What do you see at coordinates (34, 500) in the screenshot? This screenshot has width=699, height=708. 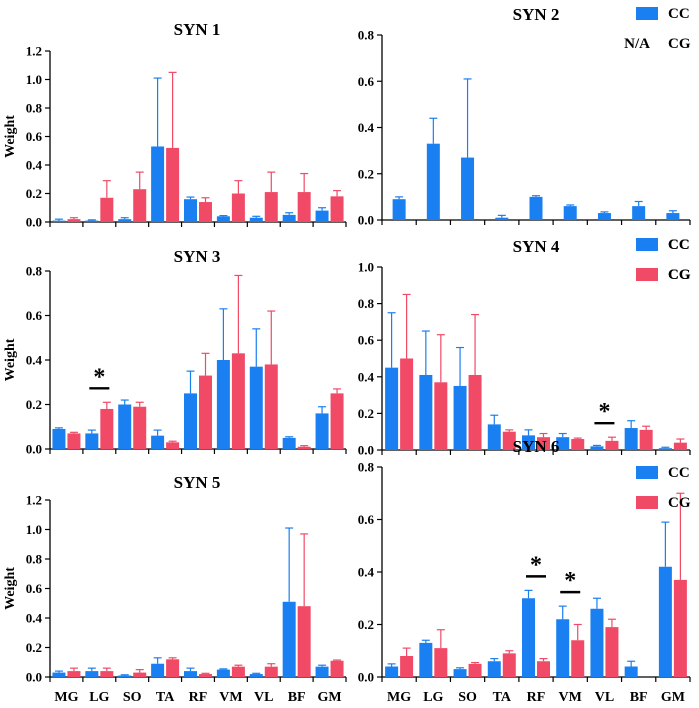 I see `y-tick-label: 1.2` at bounding box center [34, 500].